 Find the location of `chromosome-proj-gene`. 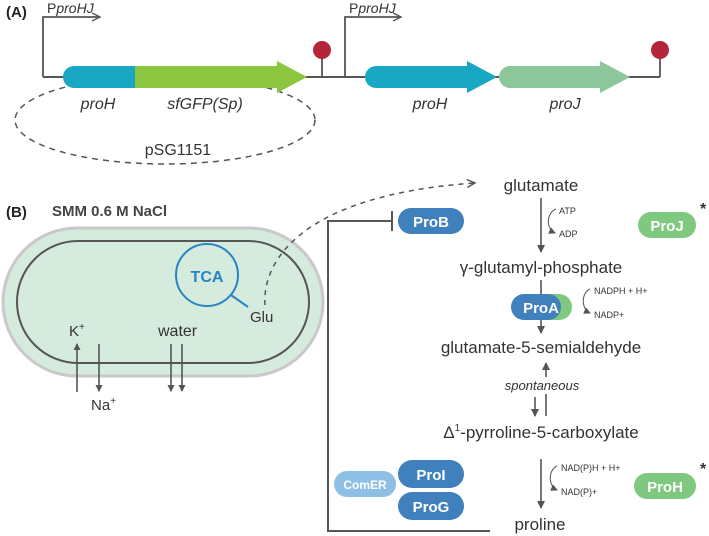

chromosome-proj-gene is located at coordinates (564, 77).